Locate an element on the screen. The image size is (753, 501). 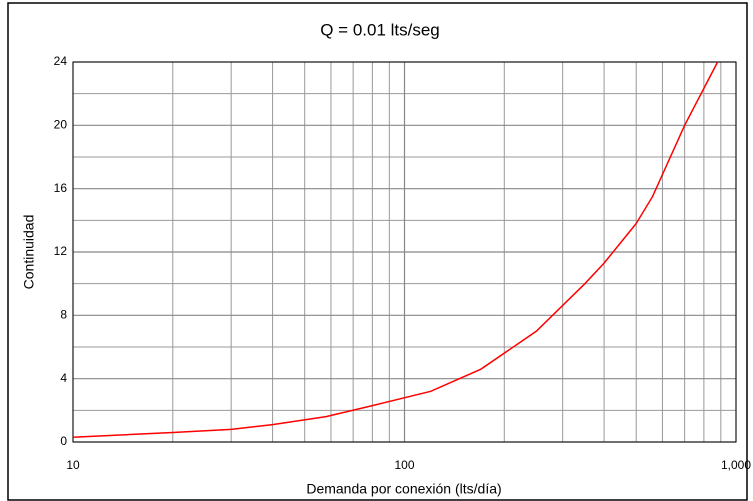
y-tick-label: 12 is located at coordinates (61, 251).